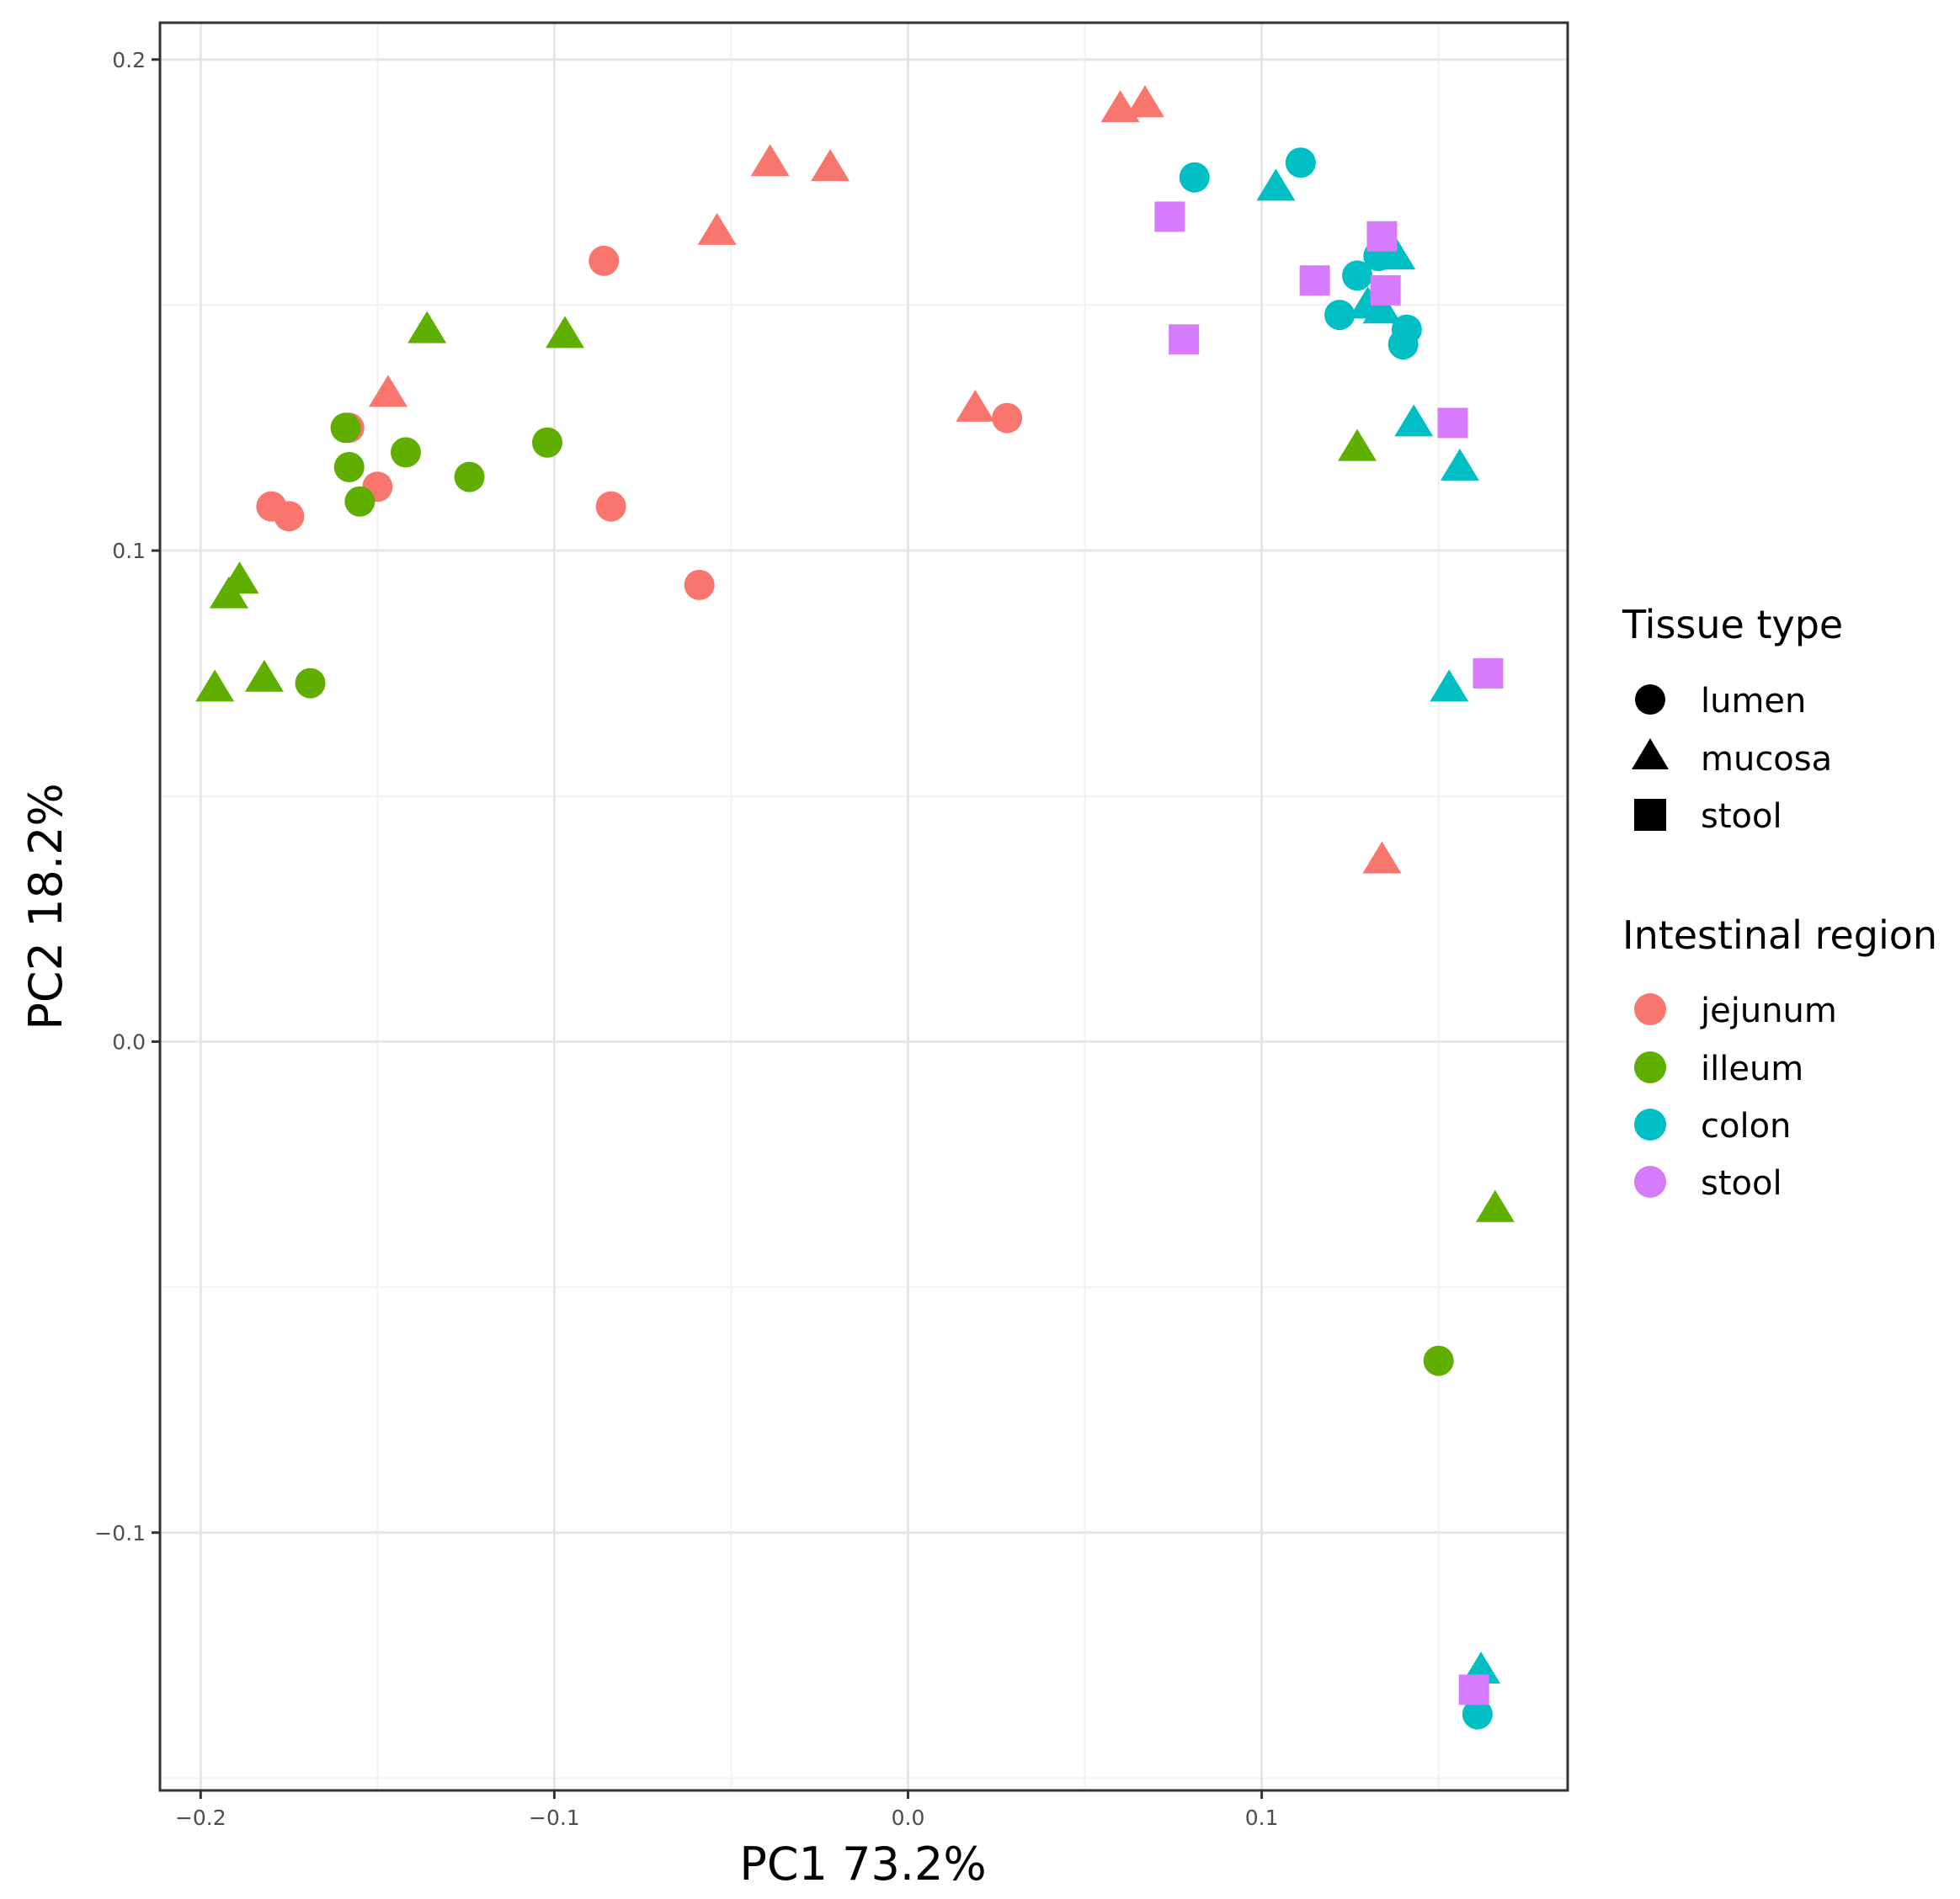 This screenshot has width=1960, height=1899. Describe the element at coordinates (554, 1818) in the screenshot. I see `x-tick-label: −0.1` at that location.